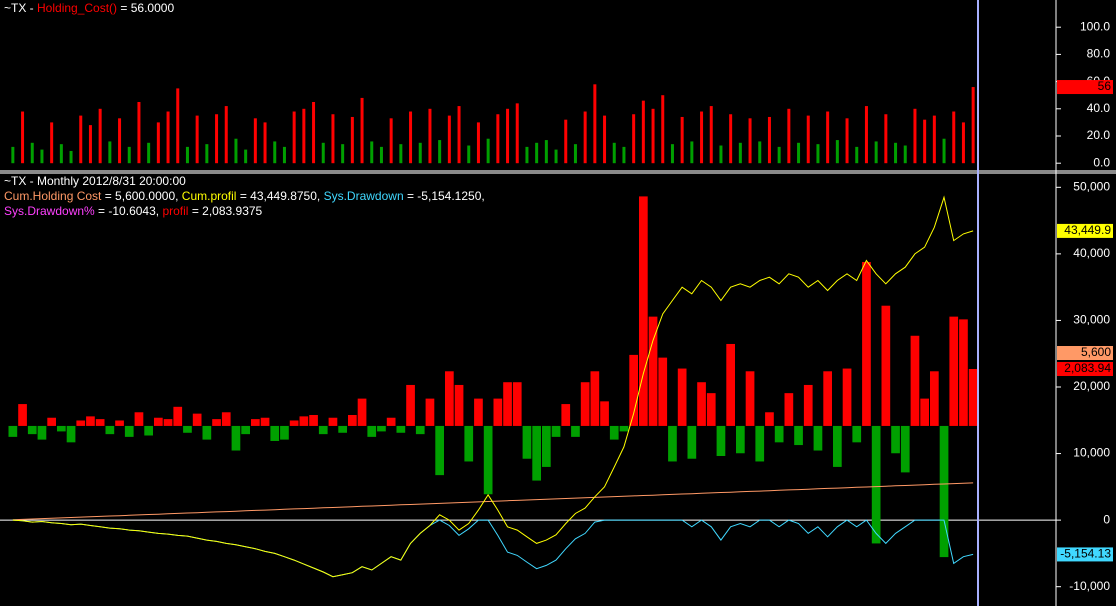 The image size is (1116, 606). What do you see at coordinates (1085, 554) in the screenshot?
I see `last-value-label: -5,154.13` at bounding box center [1085, 554].